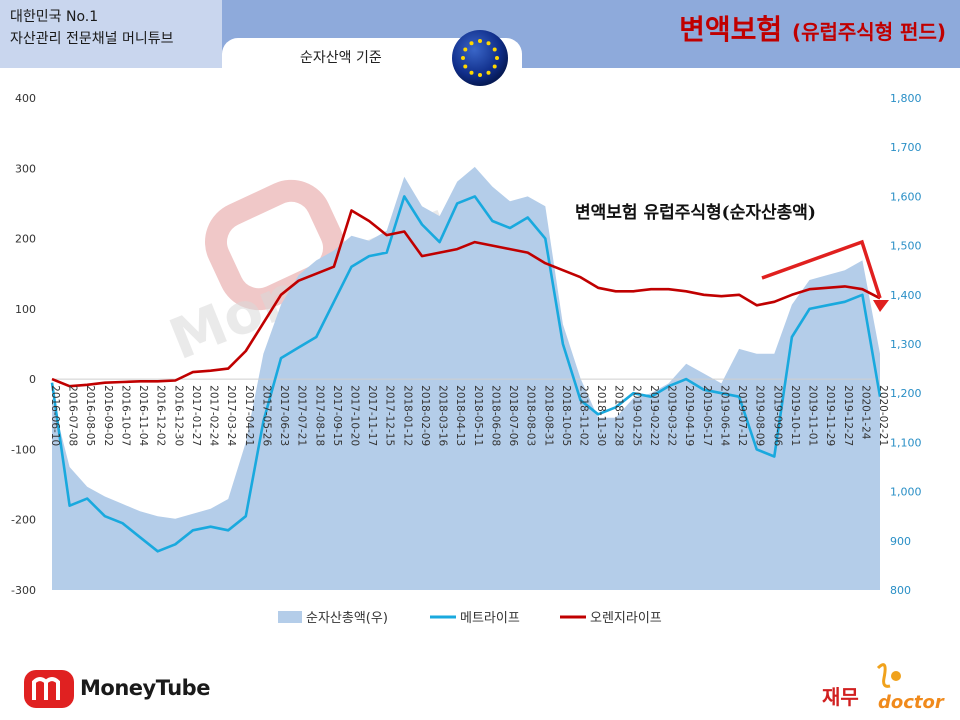  Describe the element at coordinates (25, 168) in the screenshot. I see `left-tick-label: 300` at that location.